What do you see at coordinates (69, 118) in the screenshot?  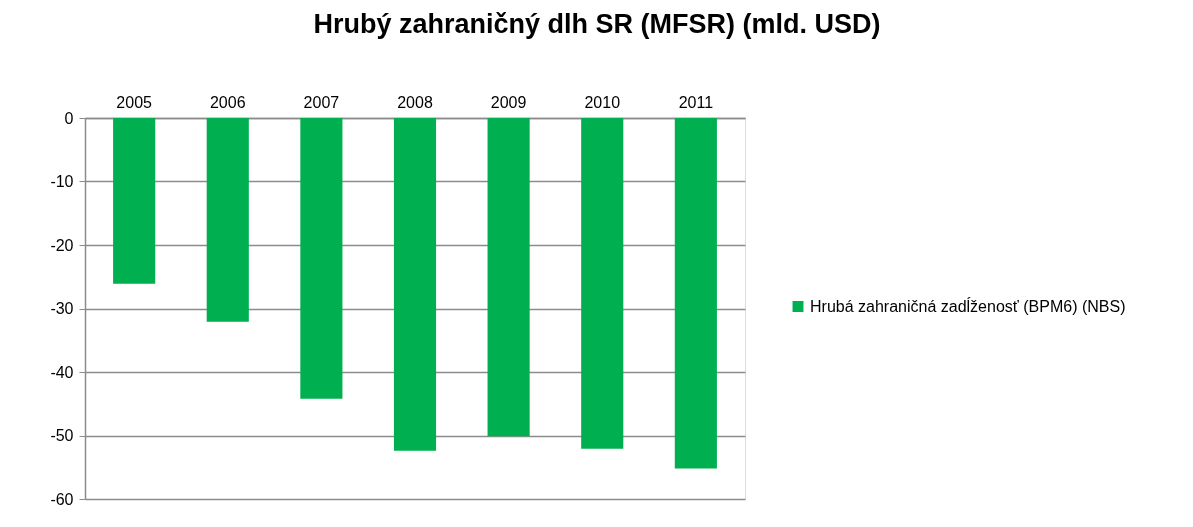 I see `y-tick-label: 0` at bounding box center [69, 118].